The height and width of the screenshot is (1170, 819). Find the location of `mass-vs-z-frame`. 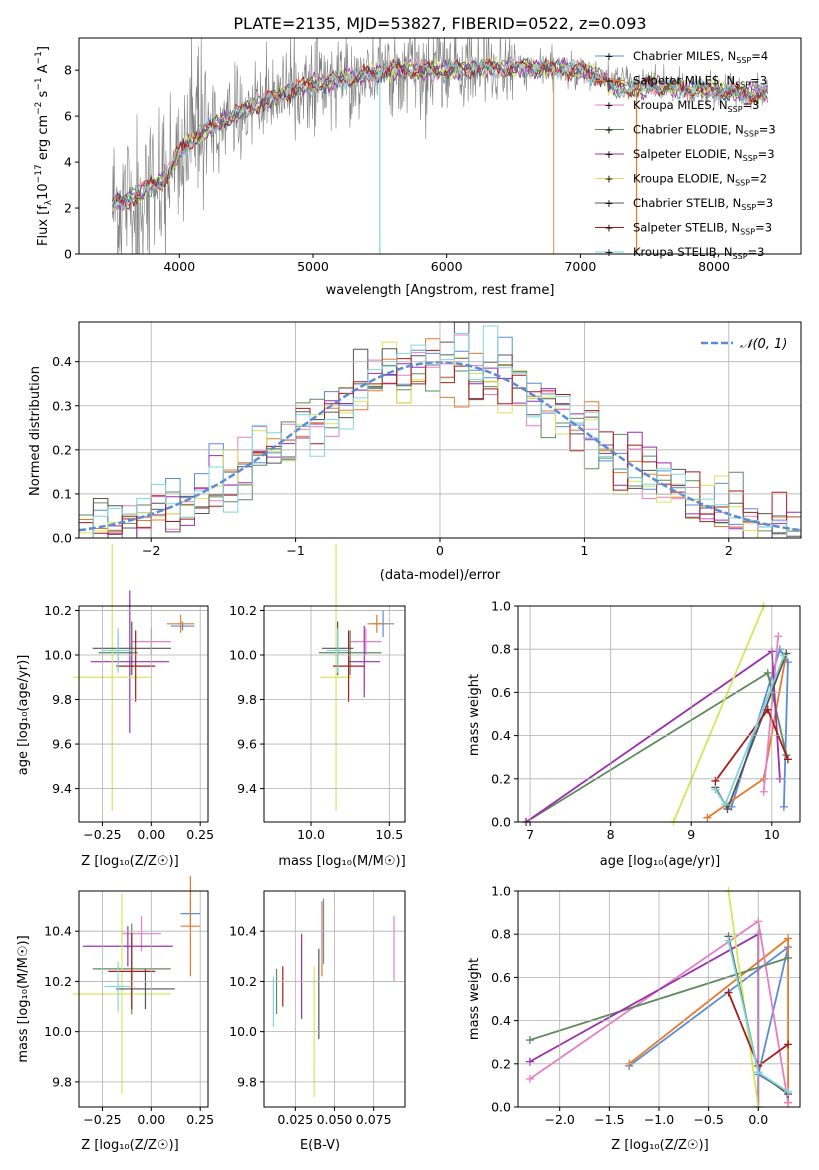

mass-vs-z-frame is located at coordinates (143, 999).